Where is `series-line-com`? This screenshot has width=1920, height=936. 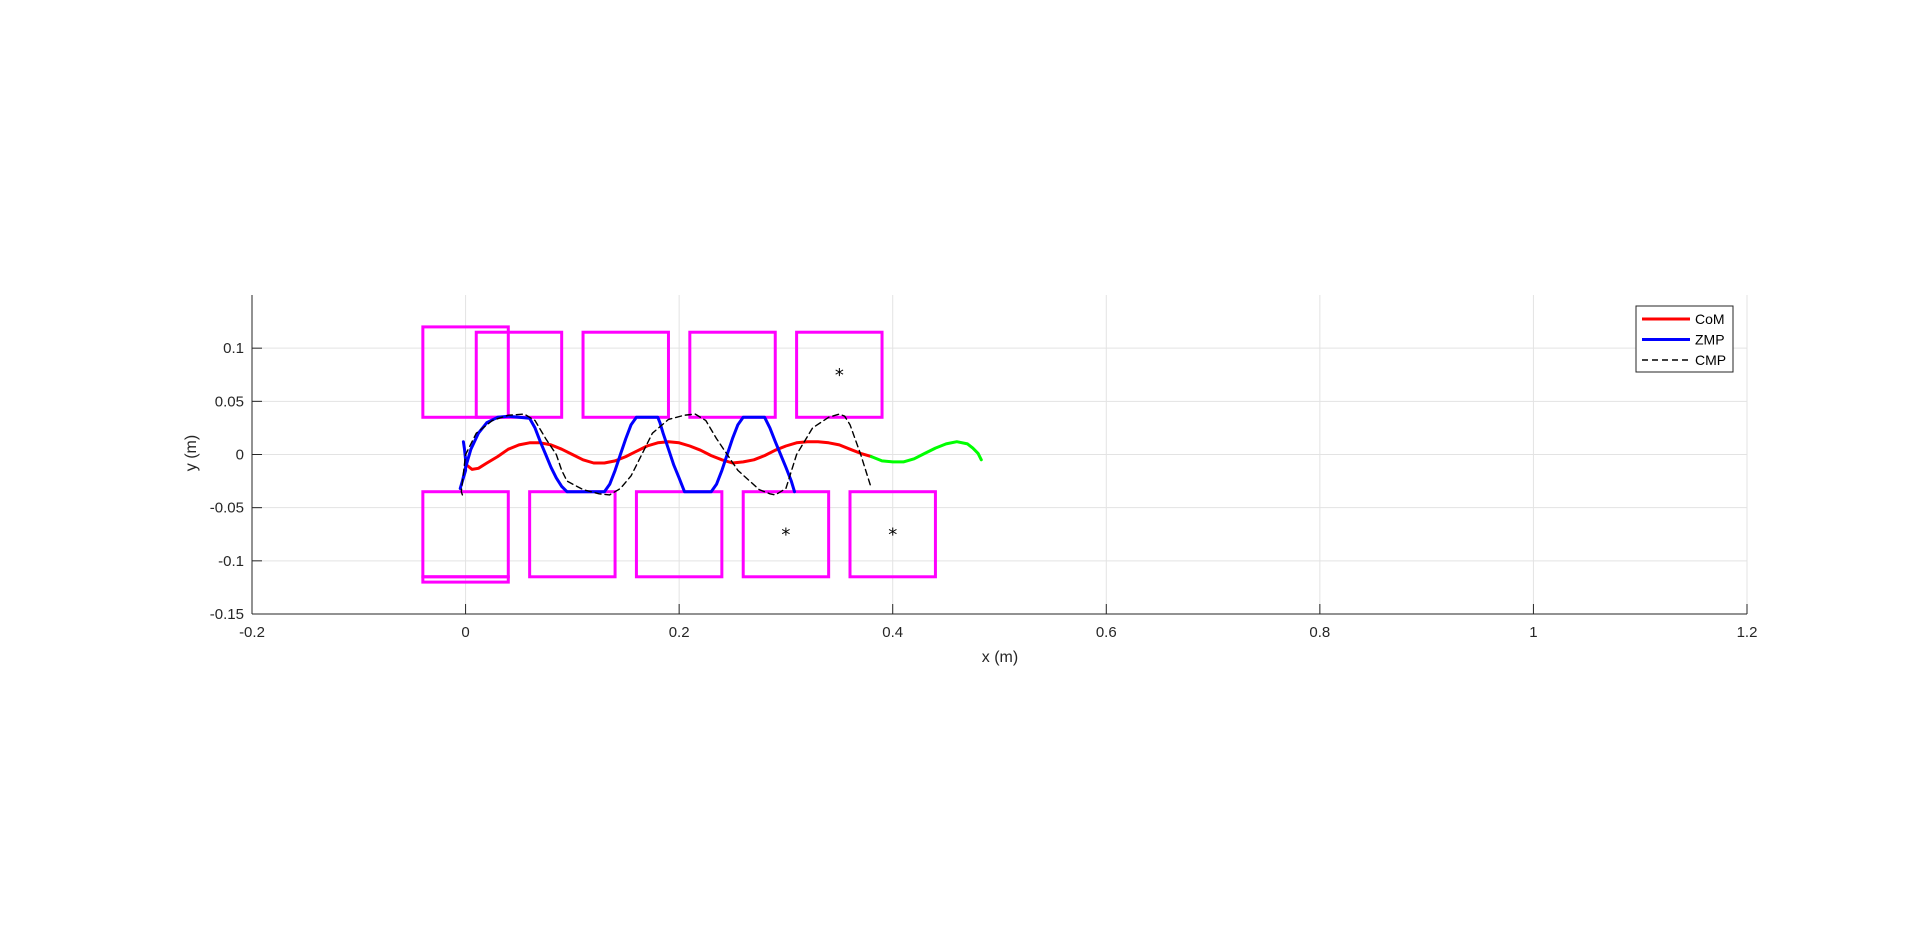 series-line-com is located at coordinates (668, 455).